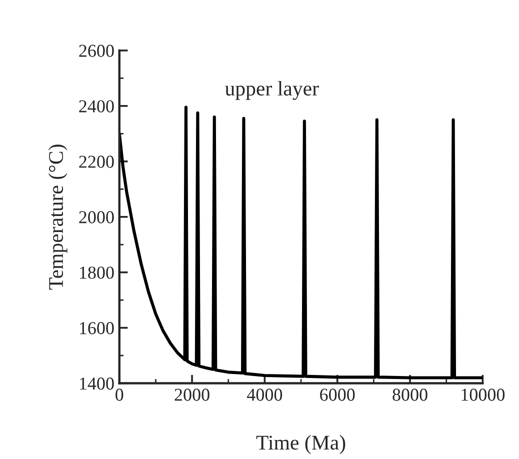 Image resolution: width=519 pixels, height=459 pixels. What do you see at coordinates (58, 217) in the screenshot?
I see `y-axis-title: Temperature (°C)` at bounding box center [58, 217].